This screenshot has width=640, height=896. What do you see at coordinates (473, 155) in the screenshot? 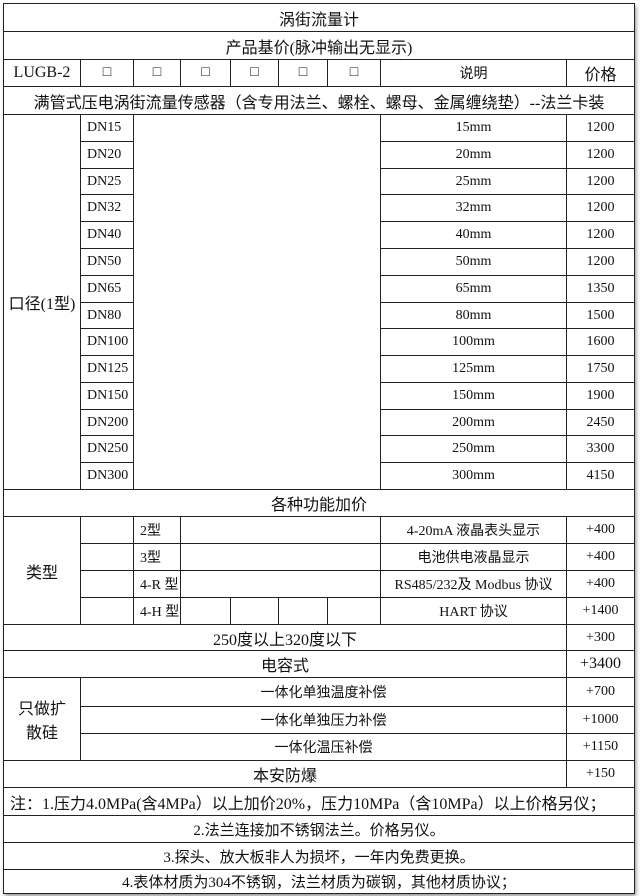
I see `nominal-size: 20mm` at bounding box center [473, 155].